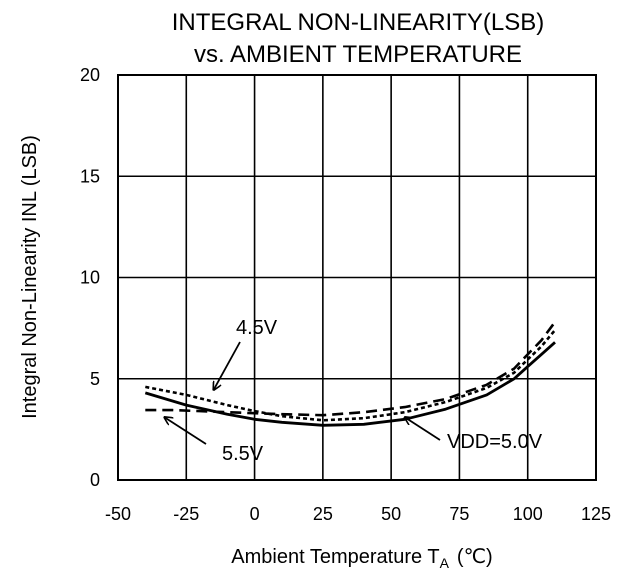  What do you see at coordinates (596, 514) in the screenshot?
I see `x-tick-label: 125` at bounding box center [596, 514].